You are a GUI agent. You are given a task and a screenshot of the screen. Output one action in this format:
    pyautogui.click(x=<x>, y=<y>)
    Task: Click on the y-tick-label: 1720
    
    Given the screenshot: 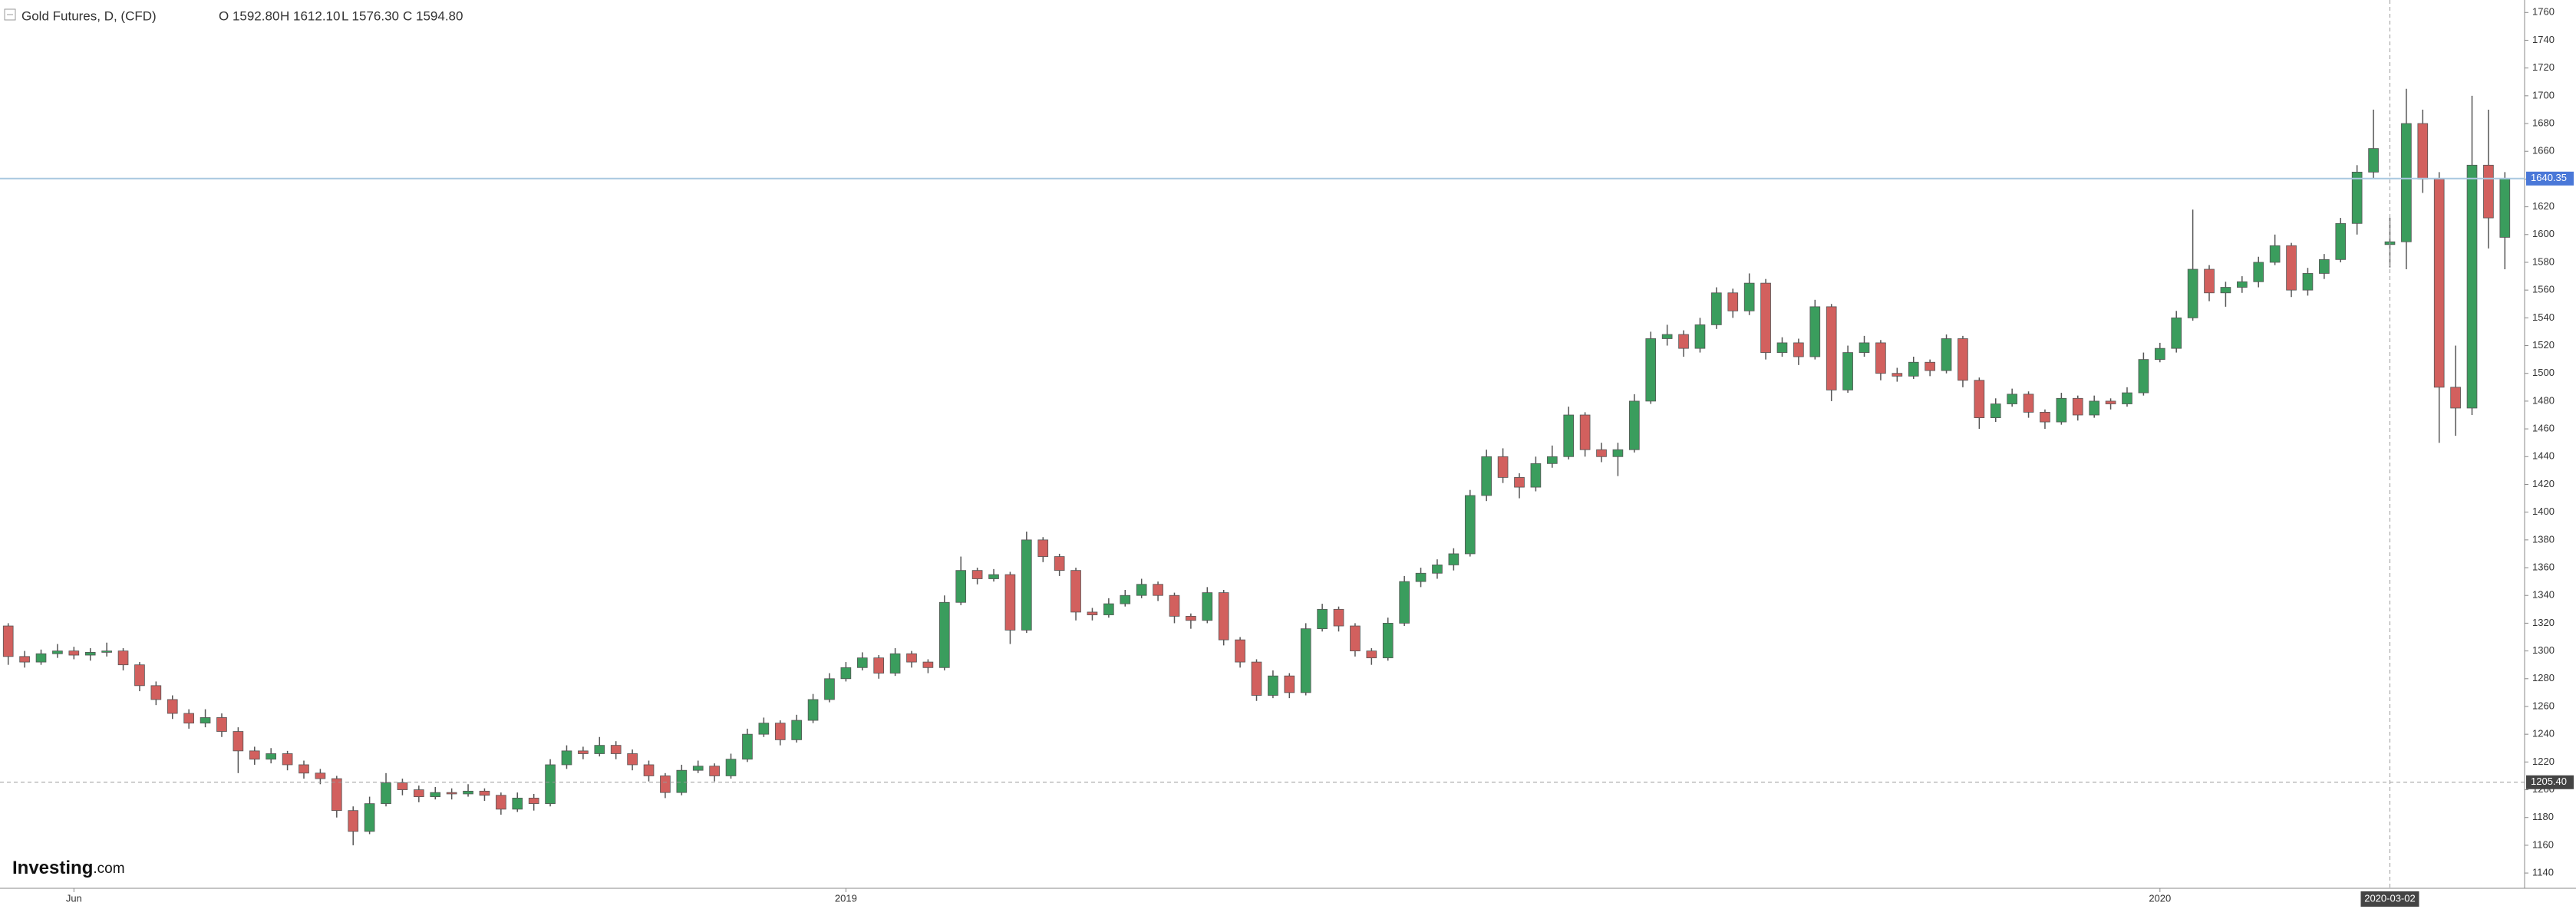 What is the action you would take?
    pyautogui.click(x=2543, y=67)
    